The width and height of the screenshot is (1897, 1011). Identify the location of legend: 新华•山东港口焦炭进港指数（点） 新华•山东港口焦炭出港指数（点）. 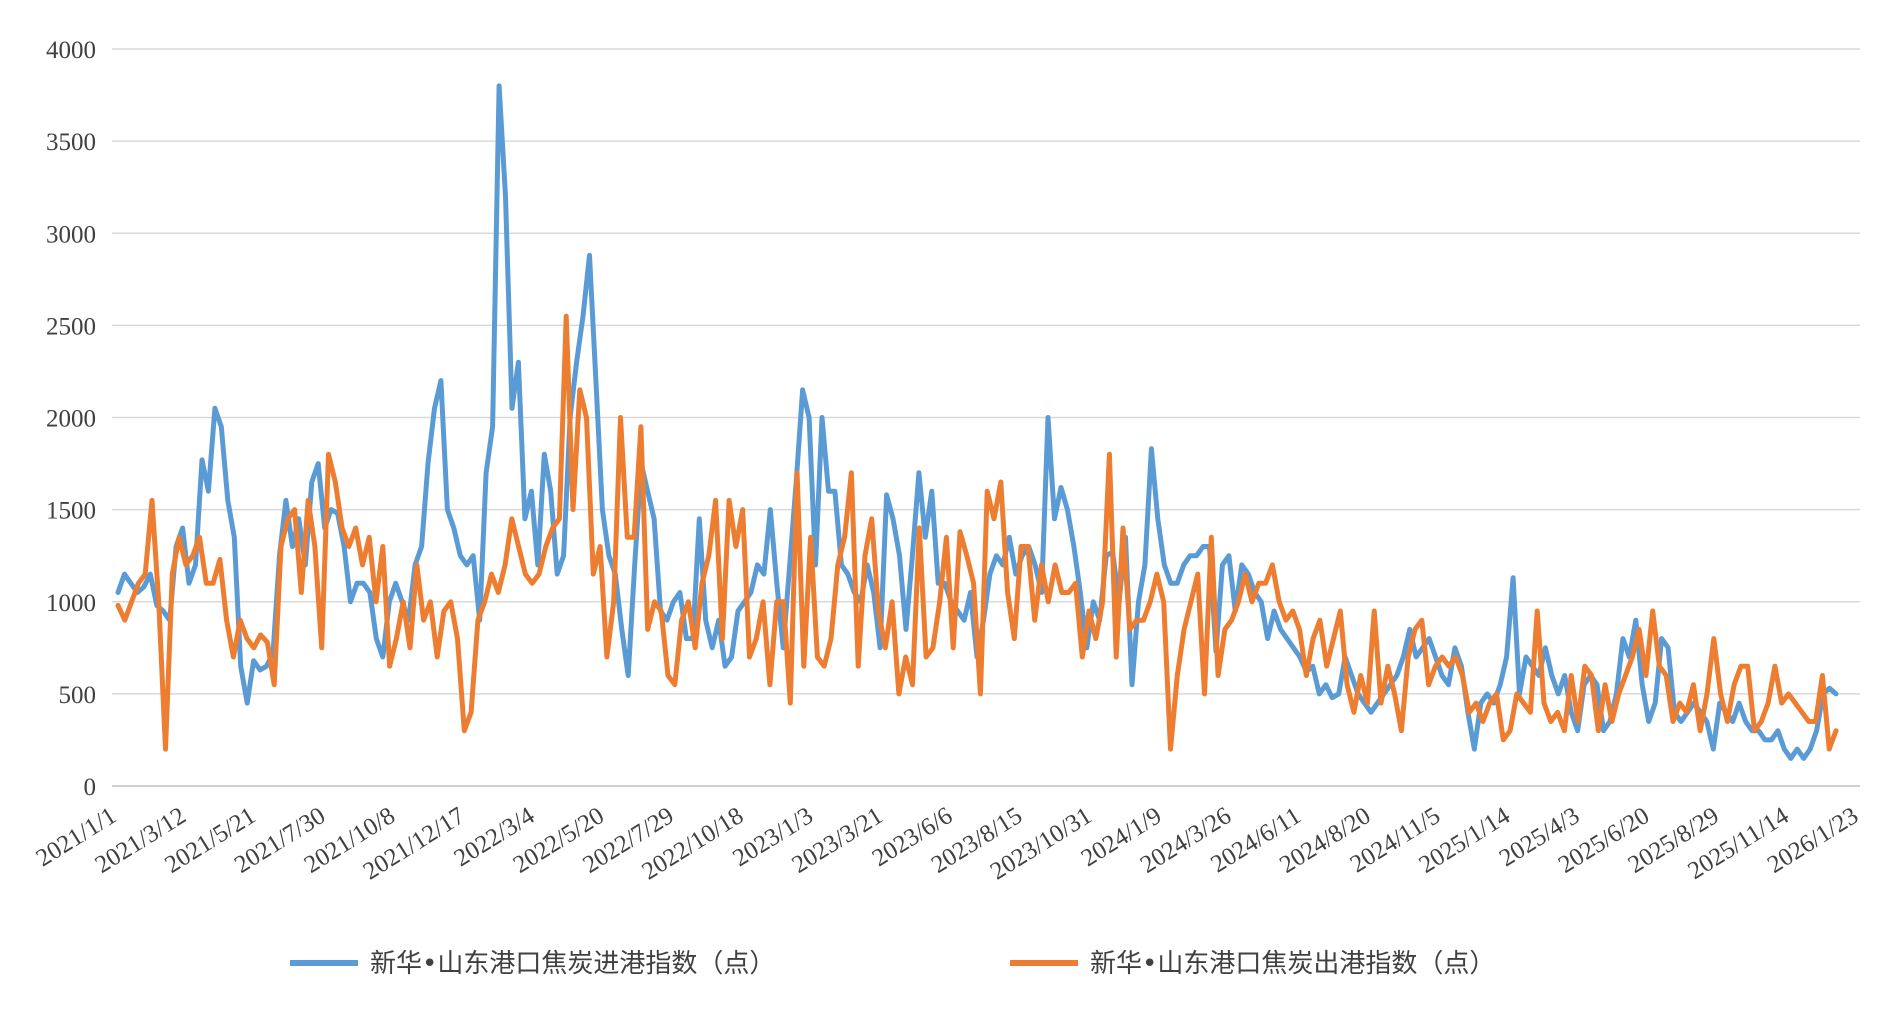
(892, 964).